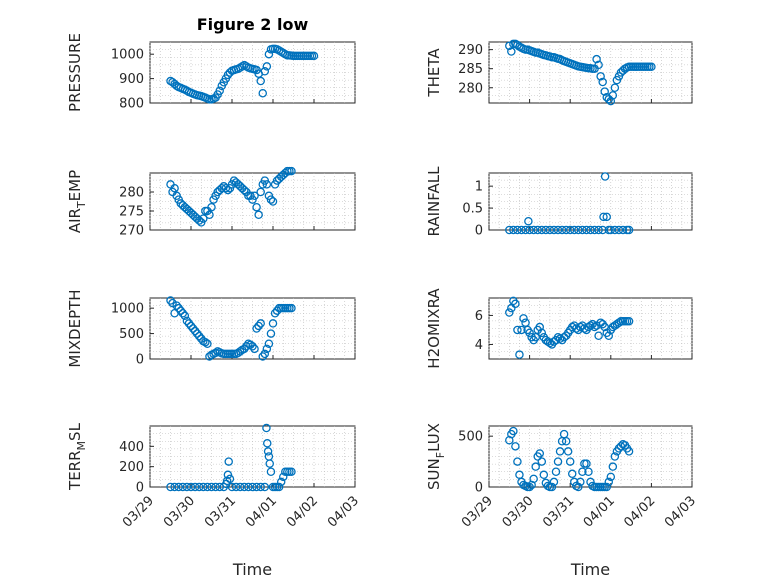  What do you see at coordinates (434, 201) in the screenshot?
I see `y-axis-label-main: RAINFALL` at bounding box center [434, 201].